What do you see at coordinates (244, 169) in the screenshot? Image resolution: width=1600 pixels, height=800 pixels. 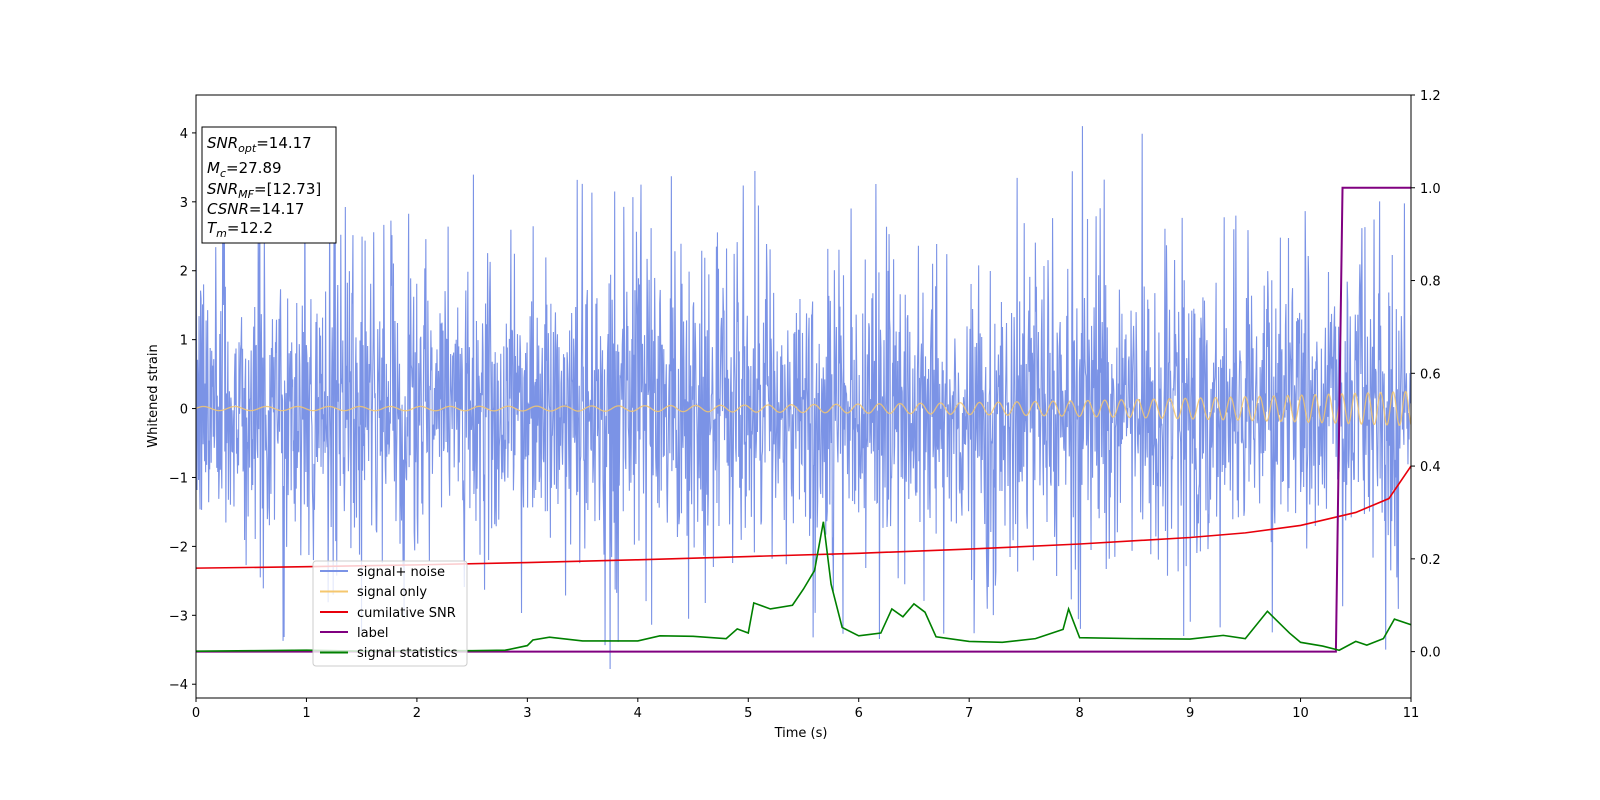 I see `info-mc: Mc=27.89` at bounding box center [244, 169].